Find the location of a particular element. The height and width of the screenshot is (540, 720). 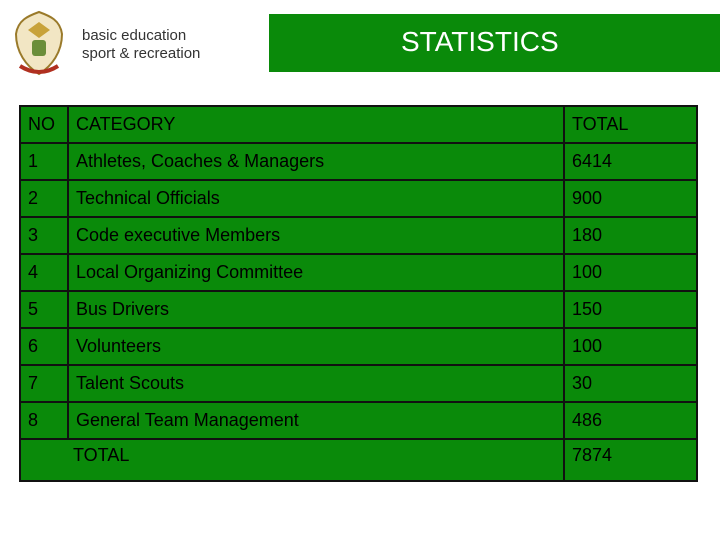

total-label: TOTAL is located at coordinates (292, 460).